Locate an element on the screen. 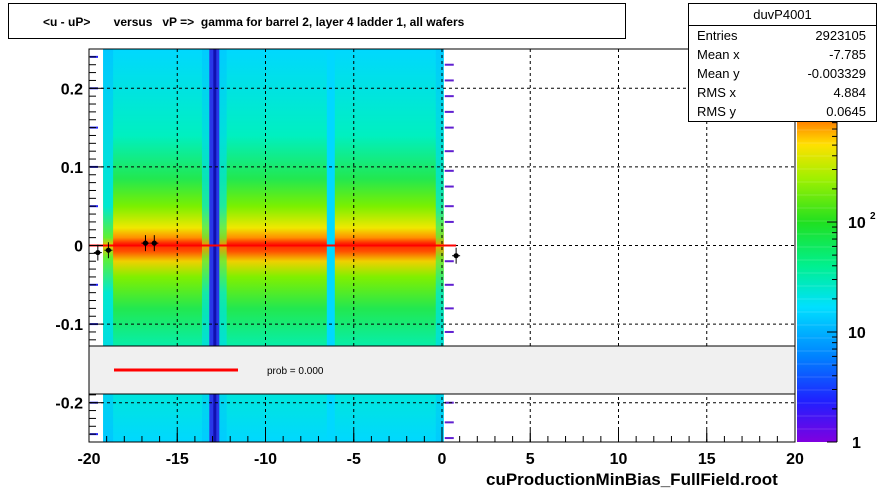 Image resolution: width=883 pixels, height=494 pixels. stats-row-rms-y: RMS y 0.0645 is located at coordinates (781, 111).